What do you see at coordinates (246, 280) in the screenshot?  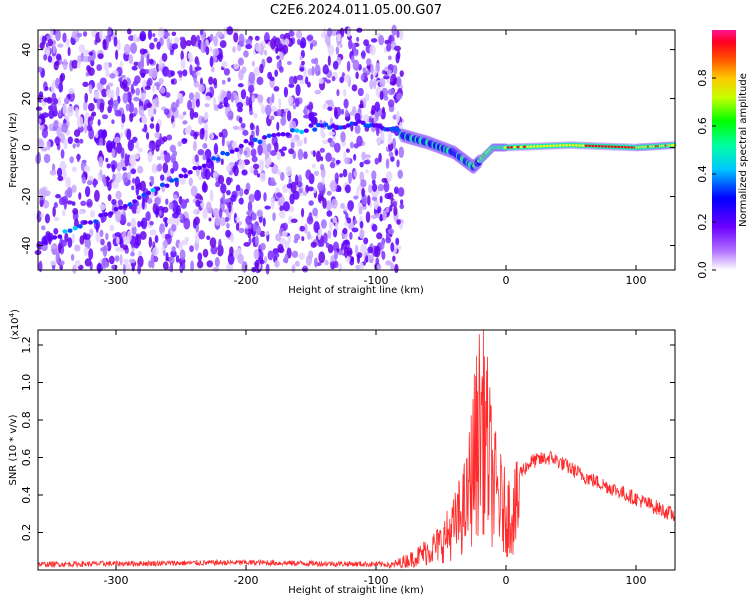 I see `x-tick-label: -200` at bounding box center [246, 280].